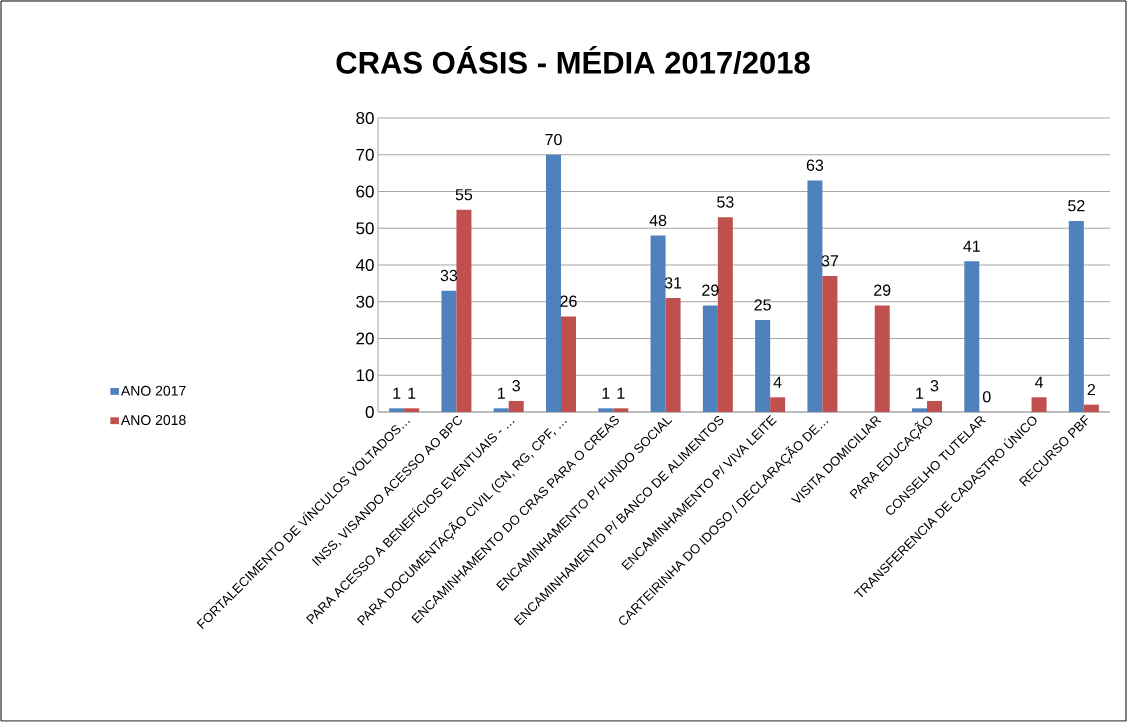 This screenshot has height=722, width=1127. What do you see at coordinates (365, 118) in the screenshot?
I see `y-tick-label: 80` at bounding box center [365, 118].